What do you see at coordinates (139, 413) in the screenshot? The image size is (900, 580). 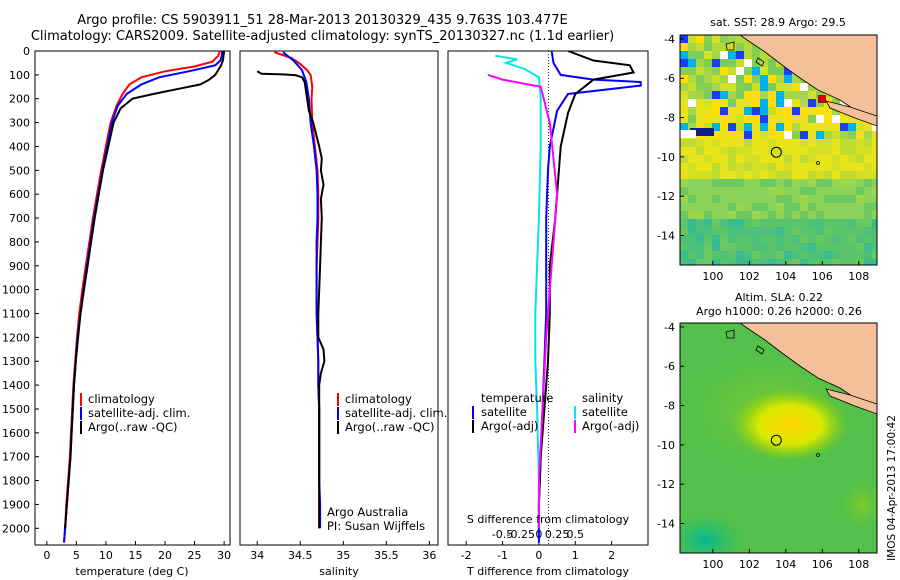 I see `legend-label-satellite: satellite-adj. clim.` at bounding box center [139, 413].